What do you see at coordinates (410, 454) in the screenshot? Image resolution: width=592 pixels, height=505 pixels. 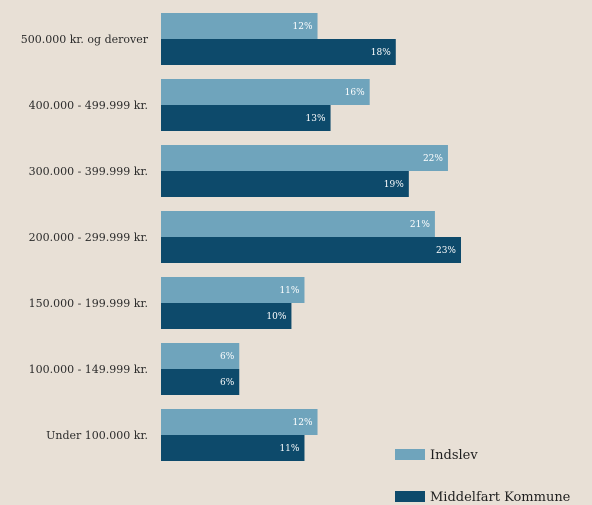 I see `legend-swatch-indslev` at bounding box center [410, 454].